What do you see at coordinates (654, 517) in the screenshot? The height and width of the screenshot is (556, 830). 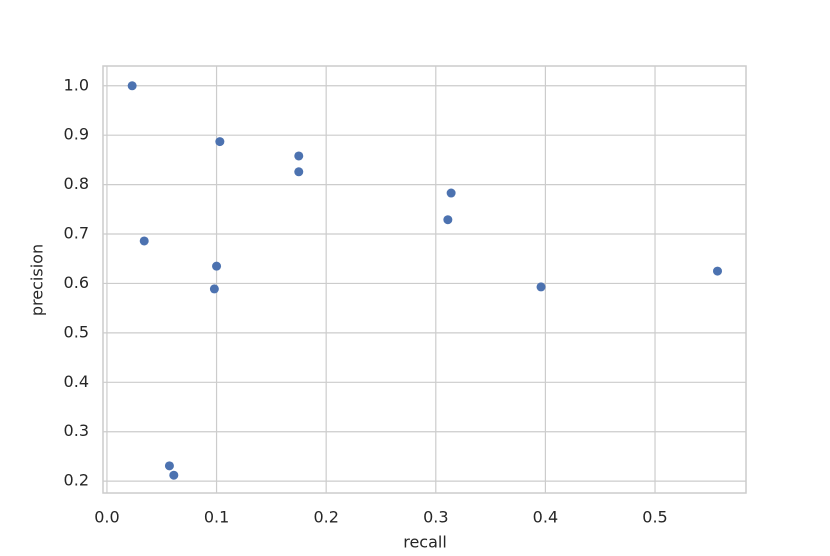 I see `x-tick-label: 0.5` at bounding box center [654, 517].